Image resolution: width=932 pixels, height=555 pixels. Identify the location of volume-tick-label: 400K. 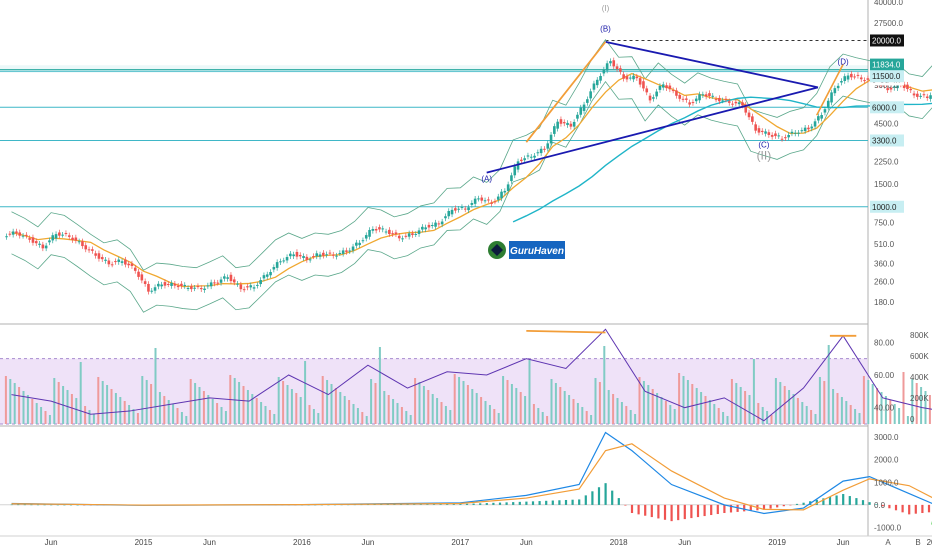
(919, 377).